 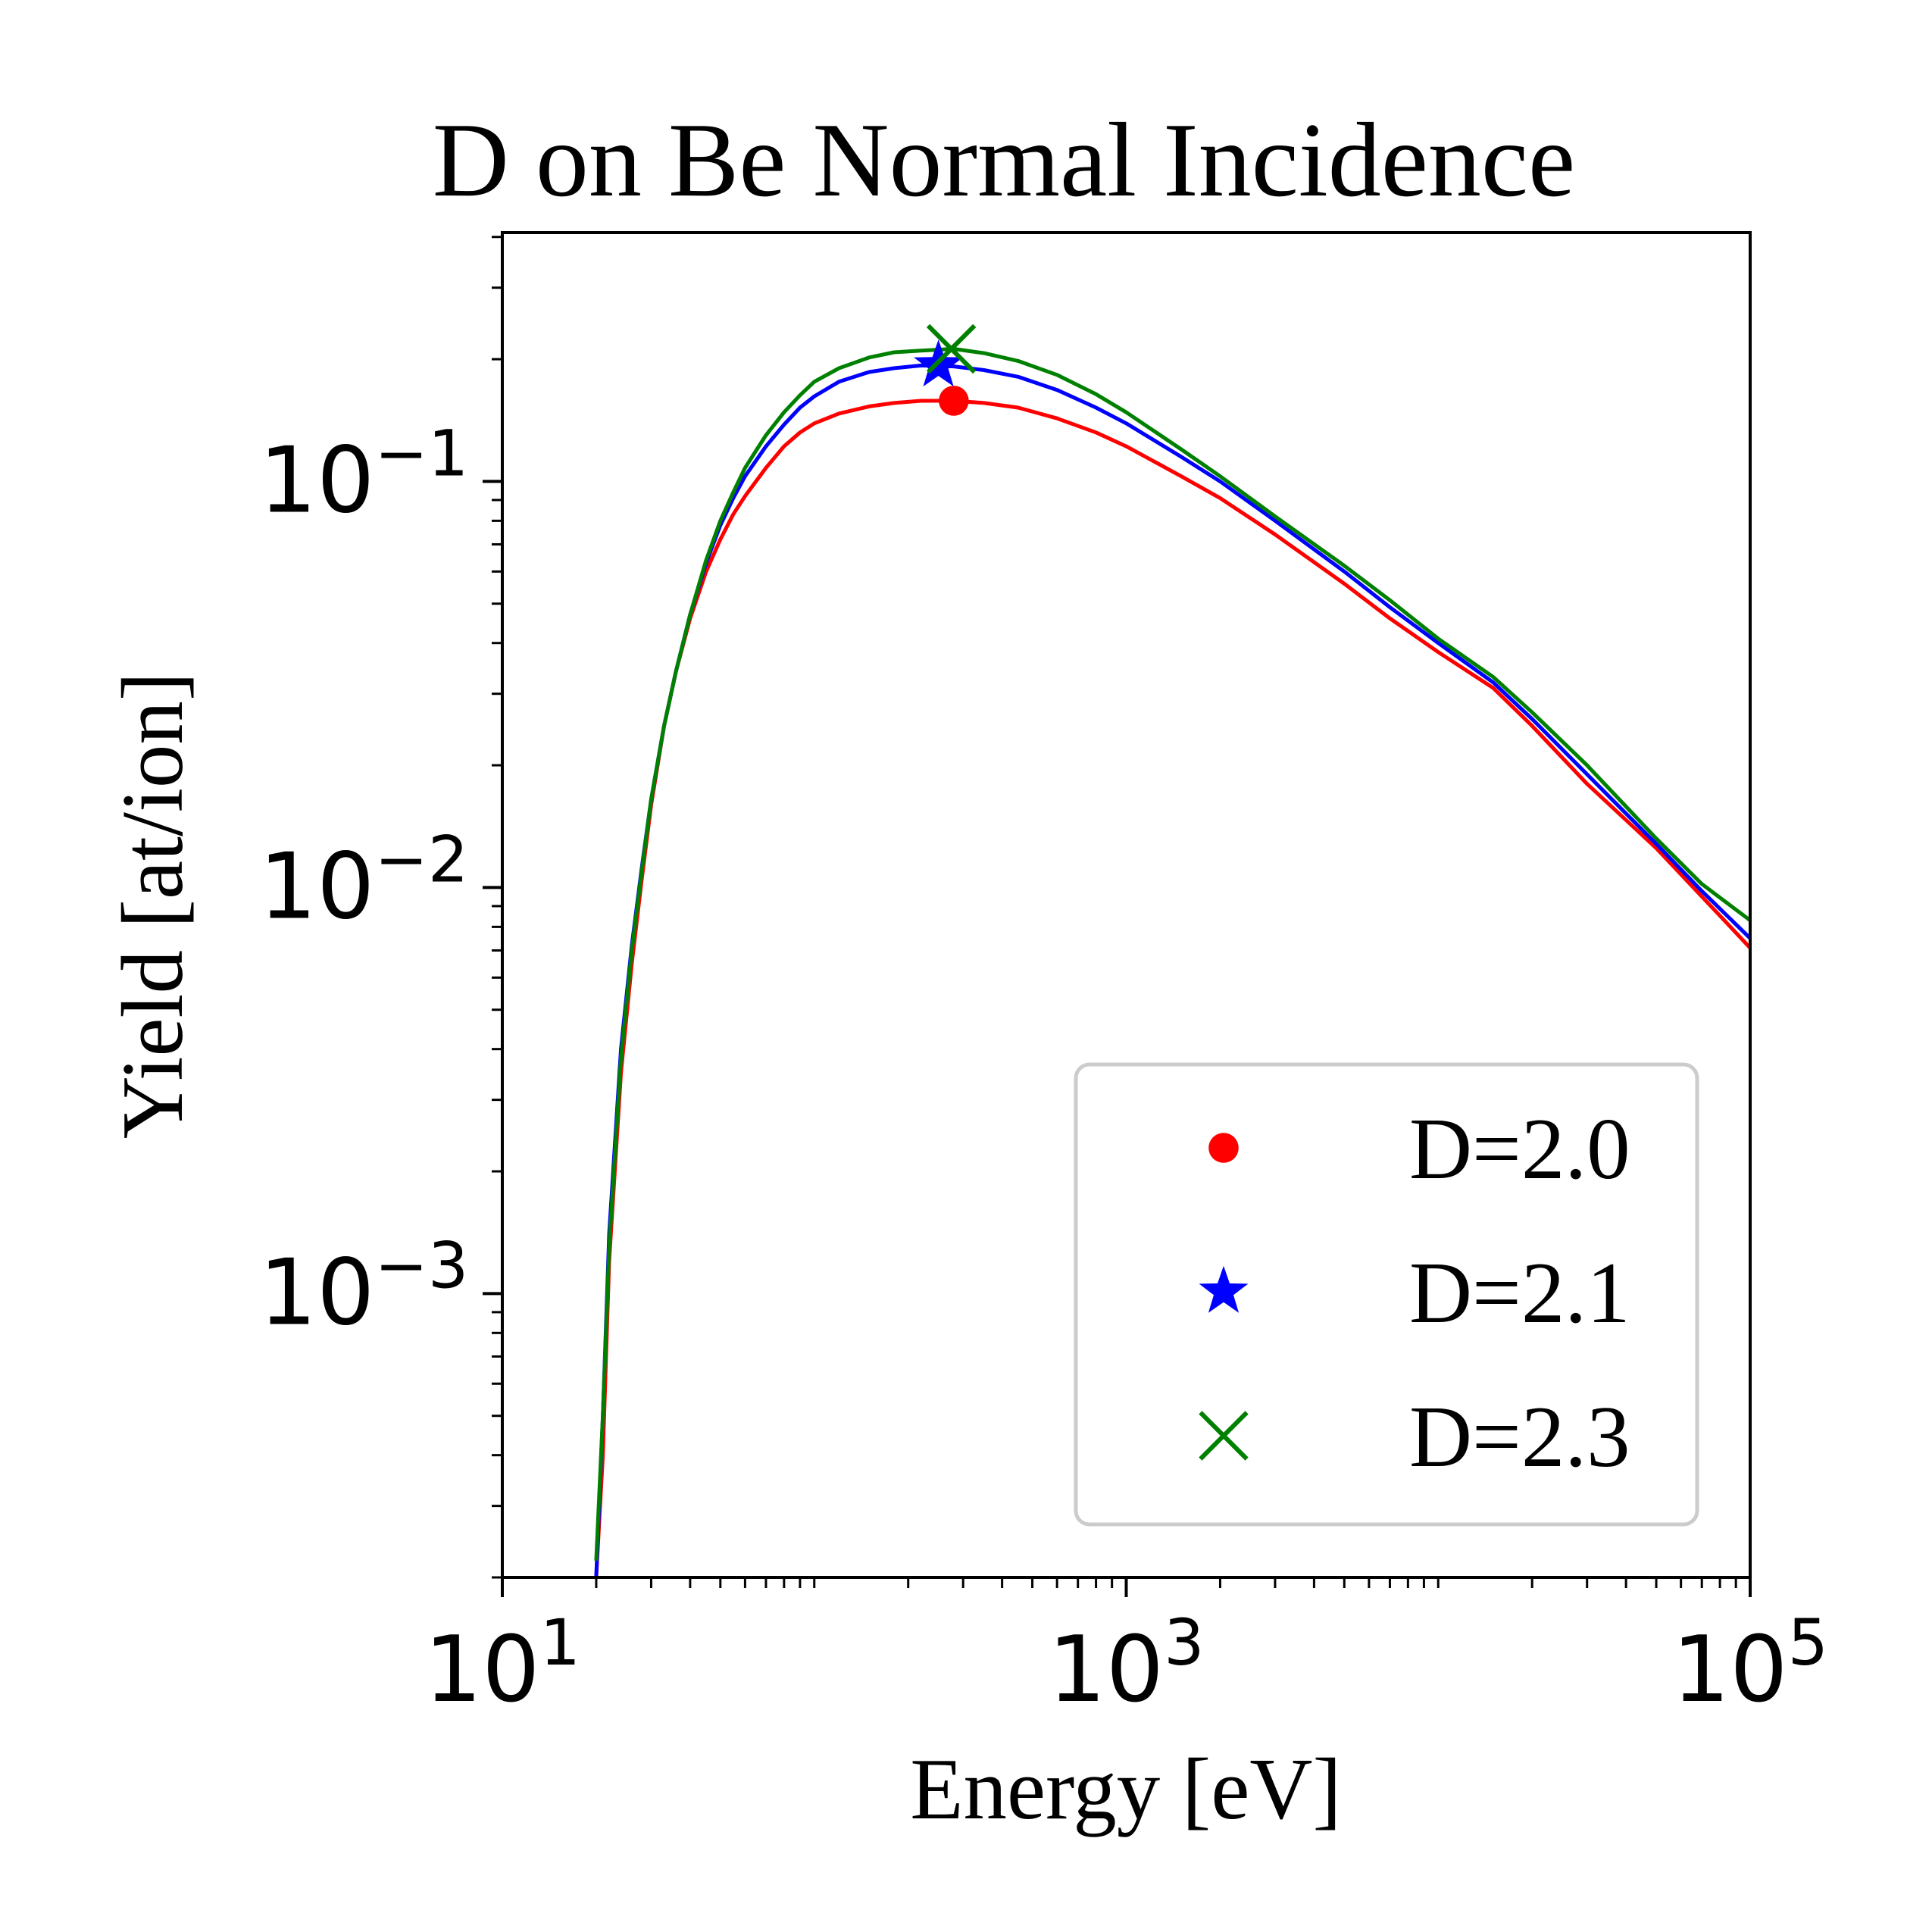 I want to click on x-tick-label: 10¹, so click(x=502, y=1664).